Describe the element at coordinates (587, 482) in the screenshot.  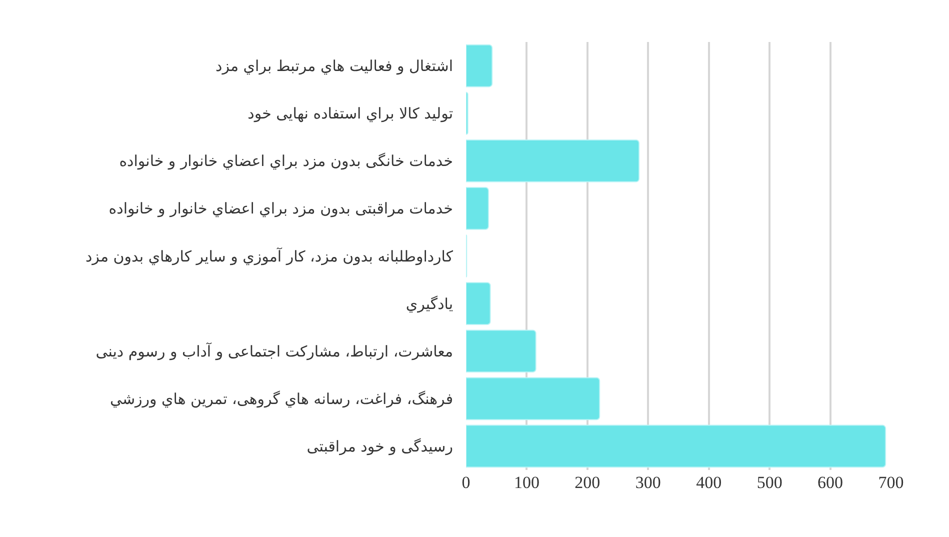
I see `x-tick-label: 200` at that location.